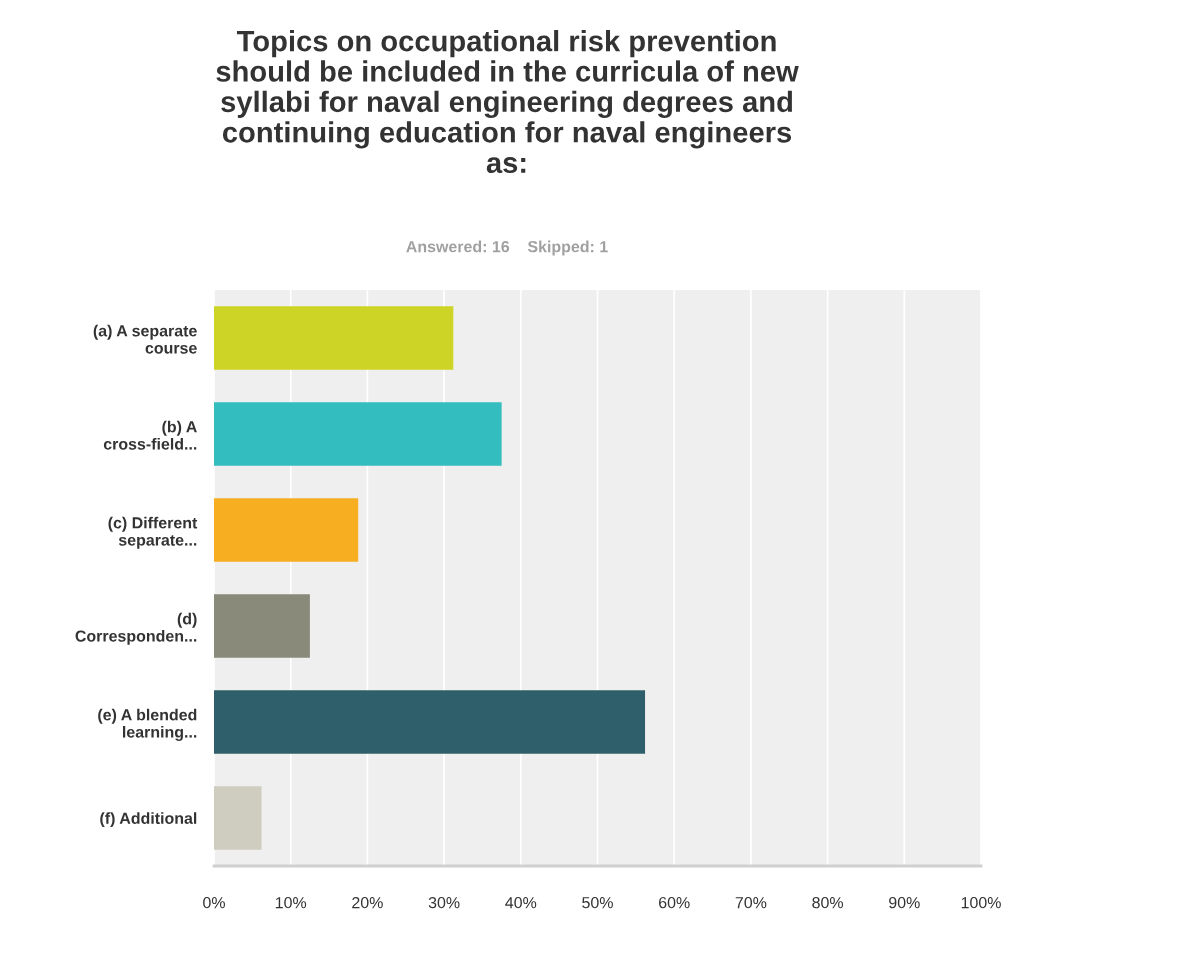 Image resolution: width=1178 pixels, height=974 pixels. Describe the element at coordinates (507, 102) in the screenshot. I see `chart-title: Topics on occupational risk prevention should be included in the curricula of new syllabi for naval engineering degrees and continuing education for naval engineers as:` at that location.